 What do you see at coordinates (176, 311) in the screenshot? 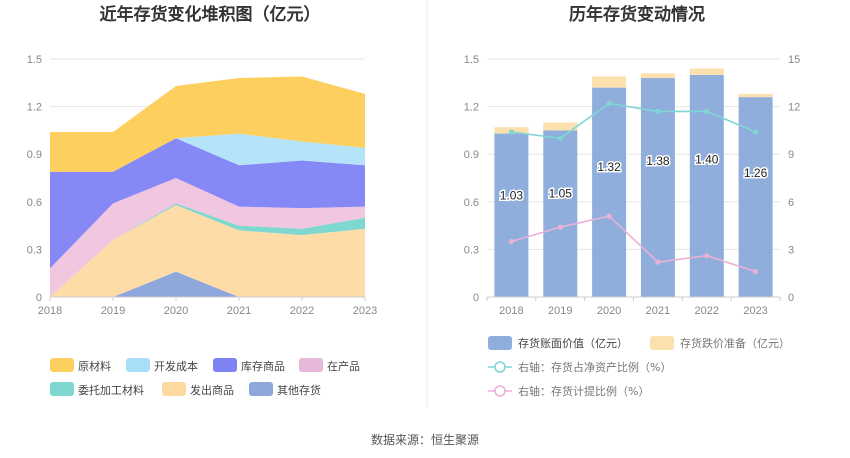
I see `left-x-tick-label: 2020` at bounding box center [176, 311].